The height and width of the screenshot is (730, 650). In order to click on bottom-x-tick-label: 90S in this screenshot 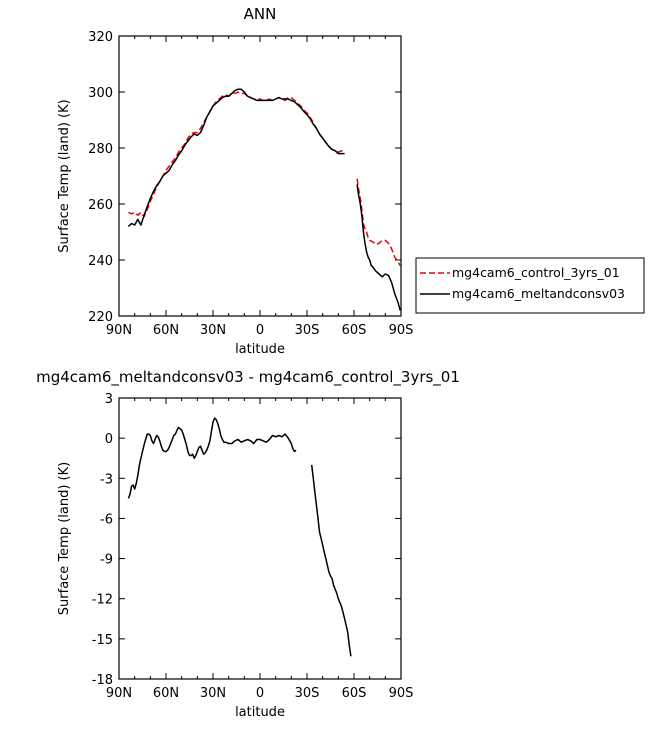, I will do `click(401, 693)`.